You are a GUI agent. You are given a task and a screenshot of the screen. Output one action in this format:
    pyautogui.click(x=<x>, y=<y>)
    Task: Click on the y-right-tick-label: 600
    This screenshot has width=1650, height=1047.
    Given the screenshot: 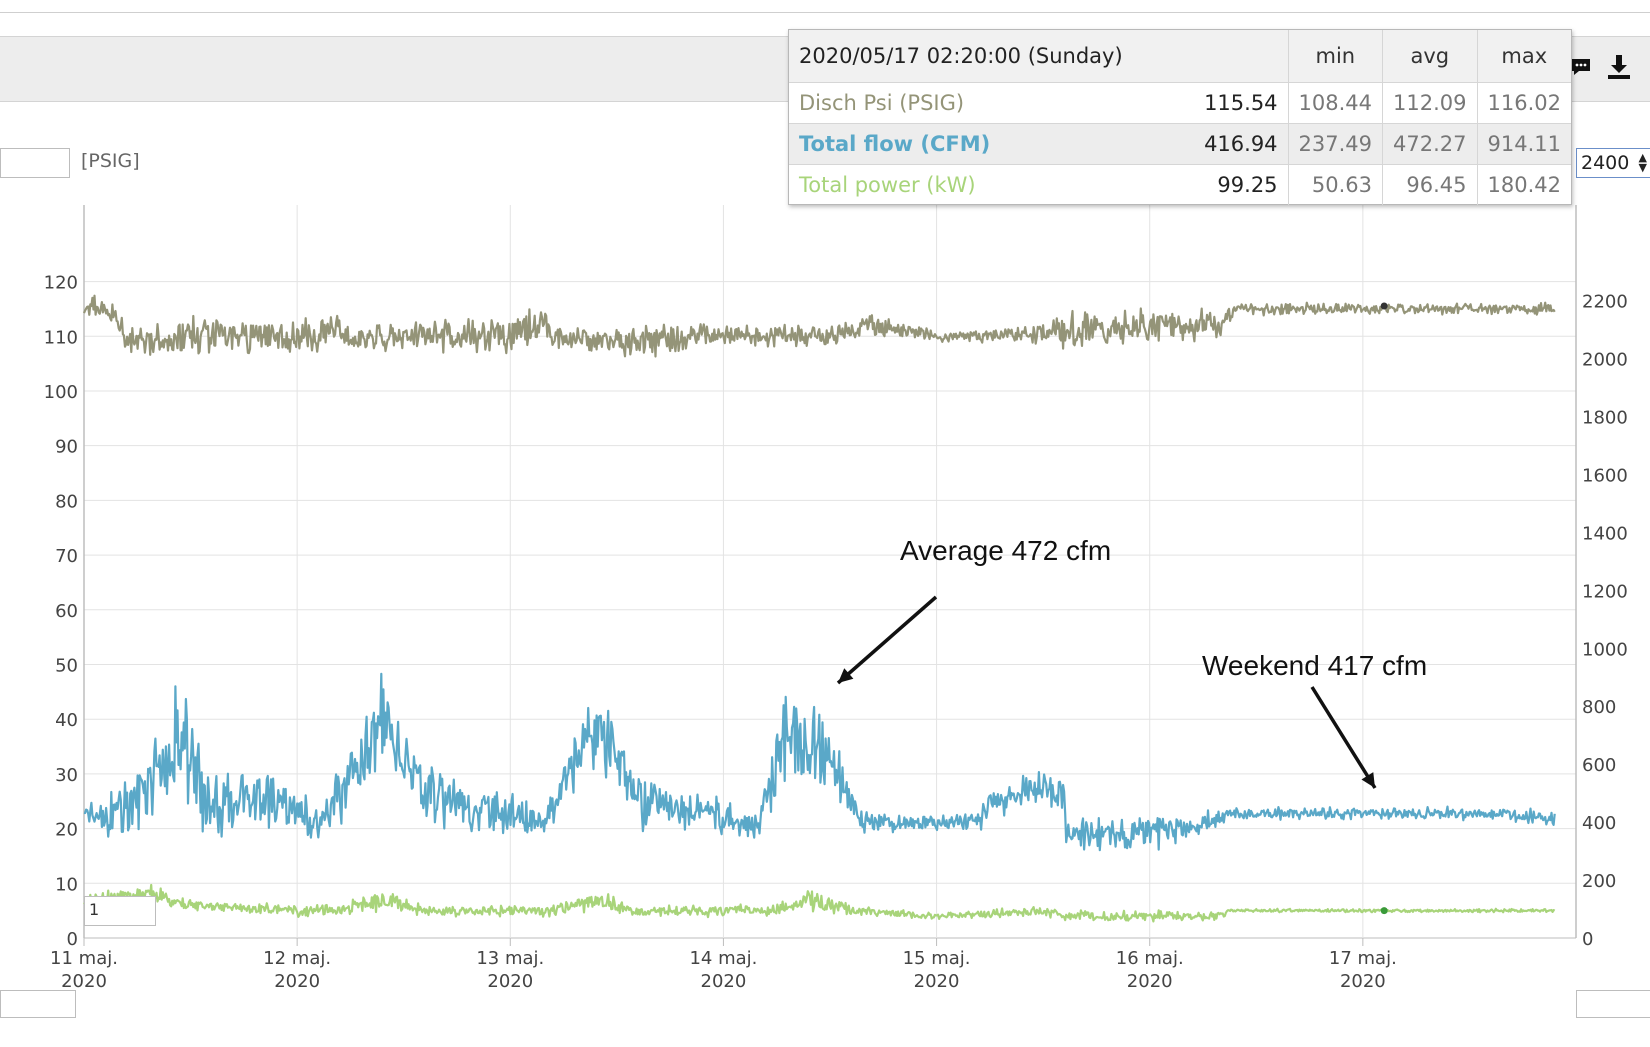 What is the action you would take?
    pyautogui.click(x=1599, y=765)
    